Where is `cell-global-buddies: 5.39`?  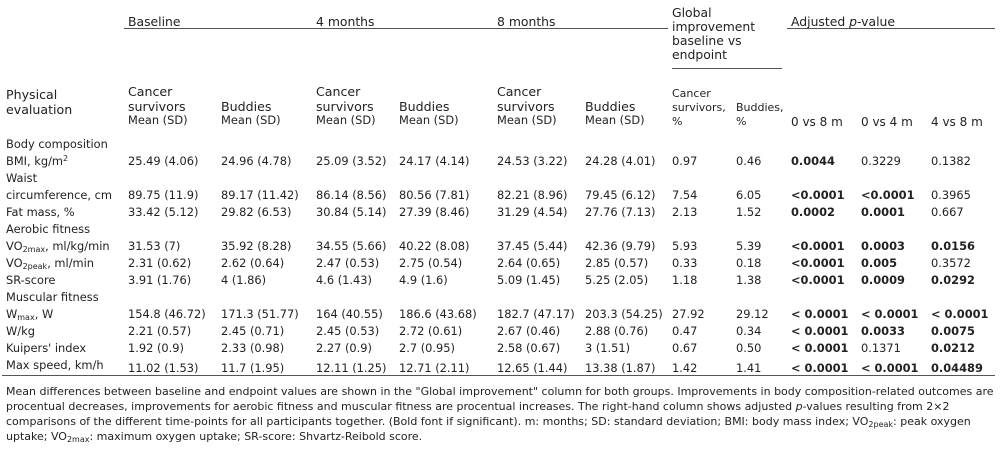 cell-global-buddies: 5.39 is located at coordinates (749, 246).